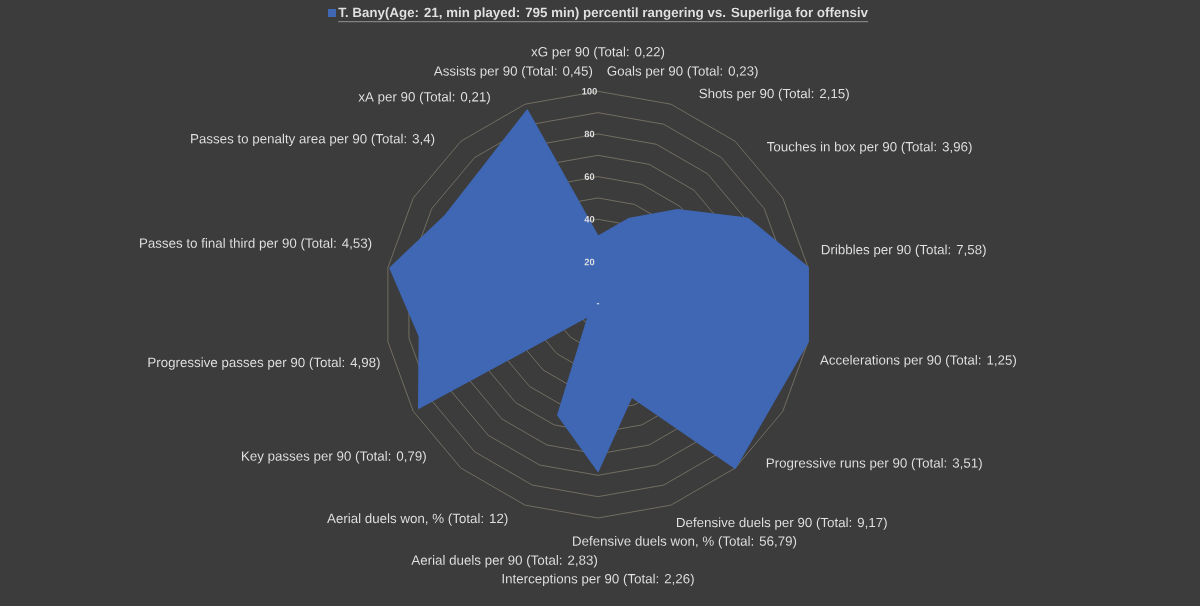  I want to click on y-tick-label: 60, so click(589, 176).